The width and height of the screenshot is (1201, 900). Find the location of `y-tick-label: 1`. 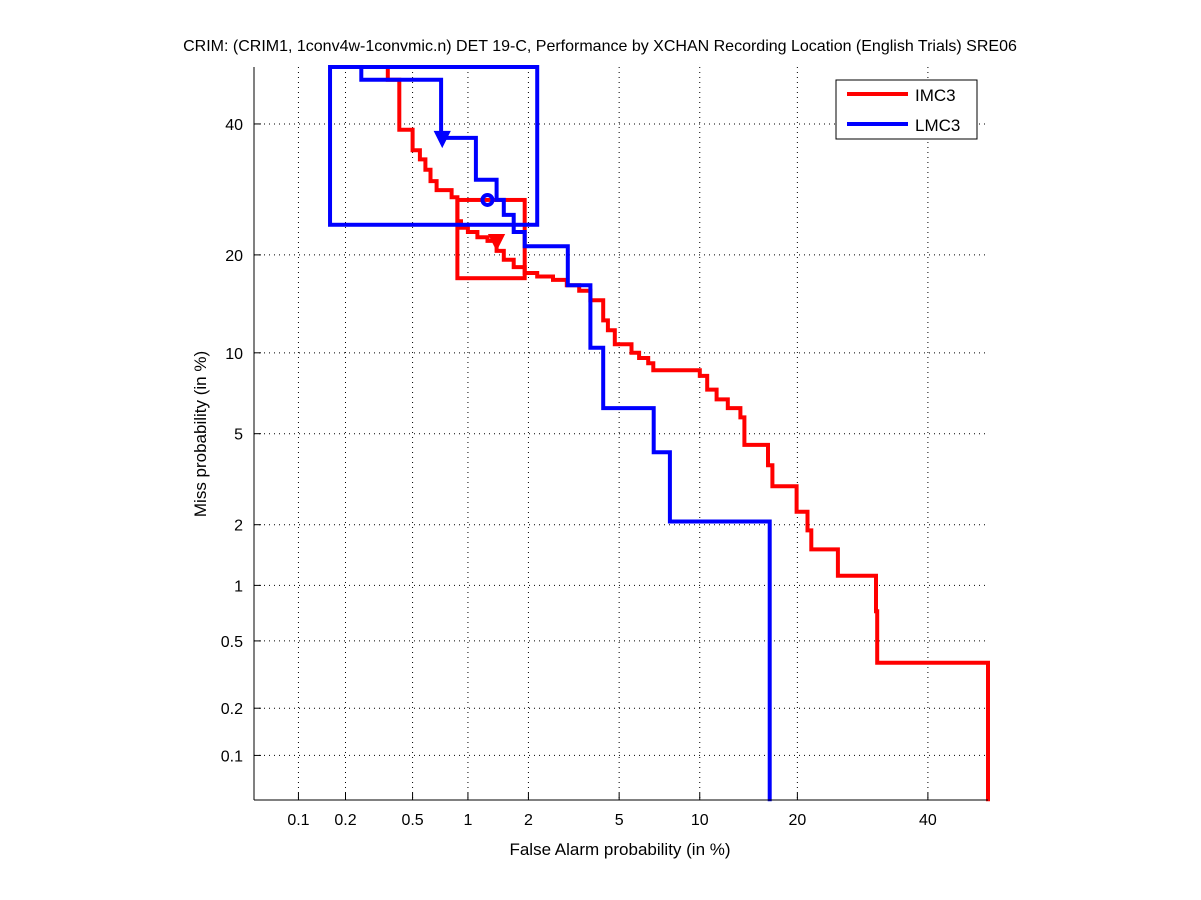

y-tick-label: 1 is located at coordinates (238, 586).